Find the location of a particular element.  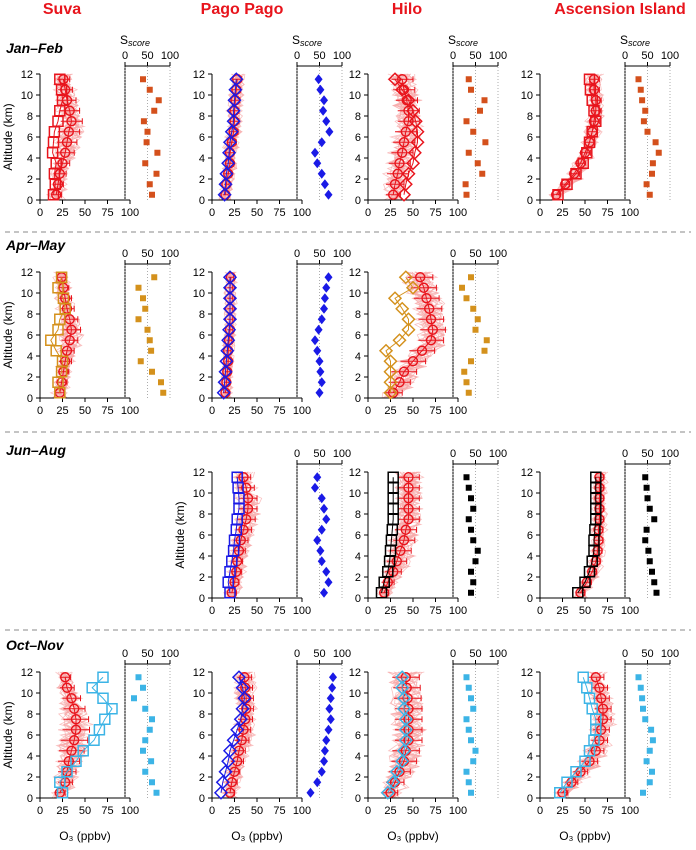

panel-r3-c2: 0 25 50 75 100 0 2 4 6 8 10 12 0 50 100 is located at coordinates (428, 732).